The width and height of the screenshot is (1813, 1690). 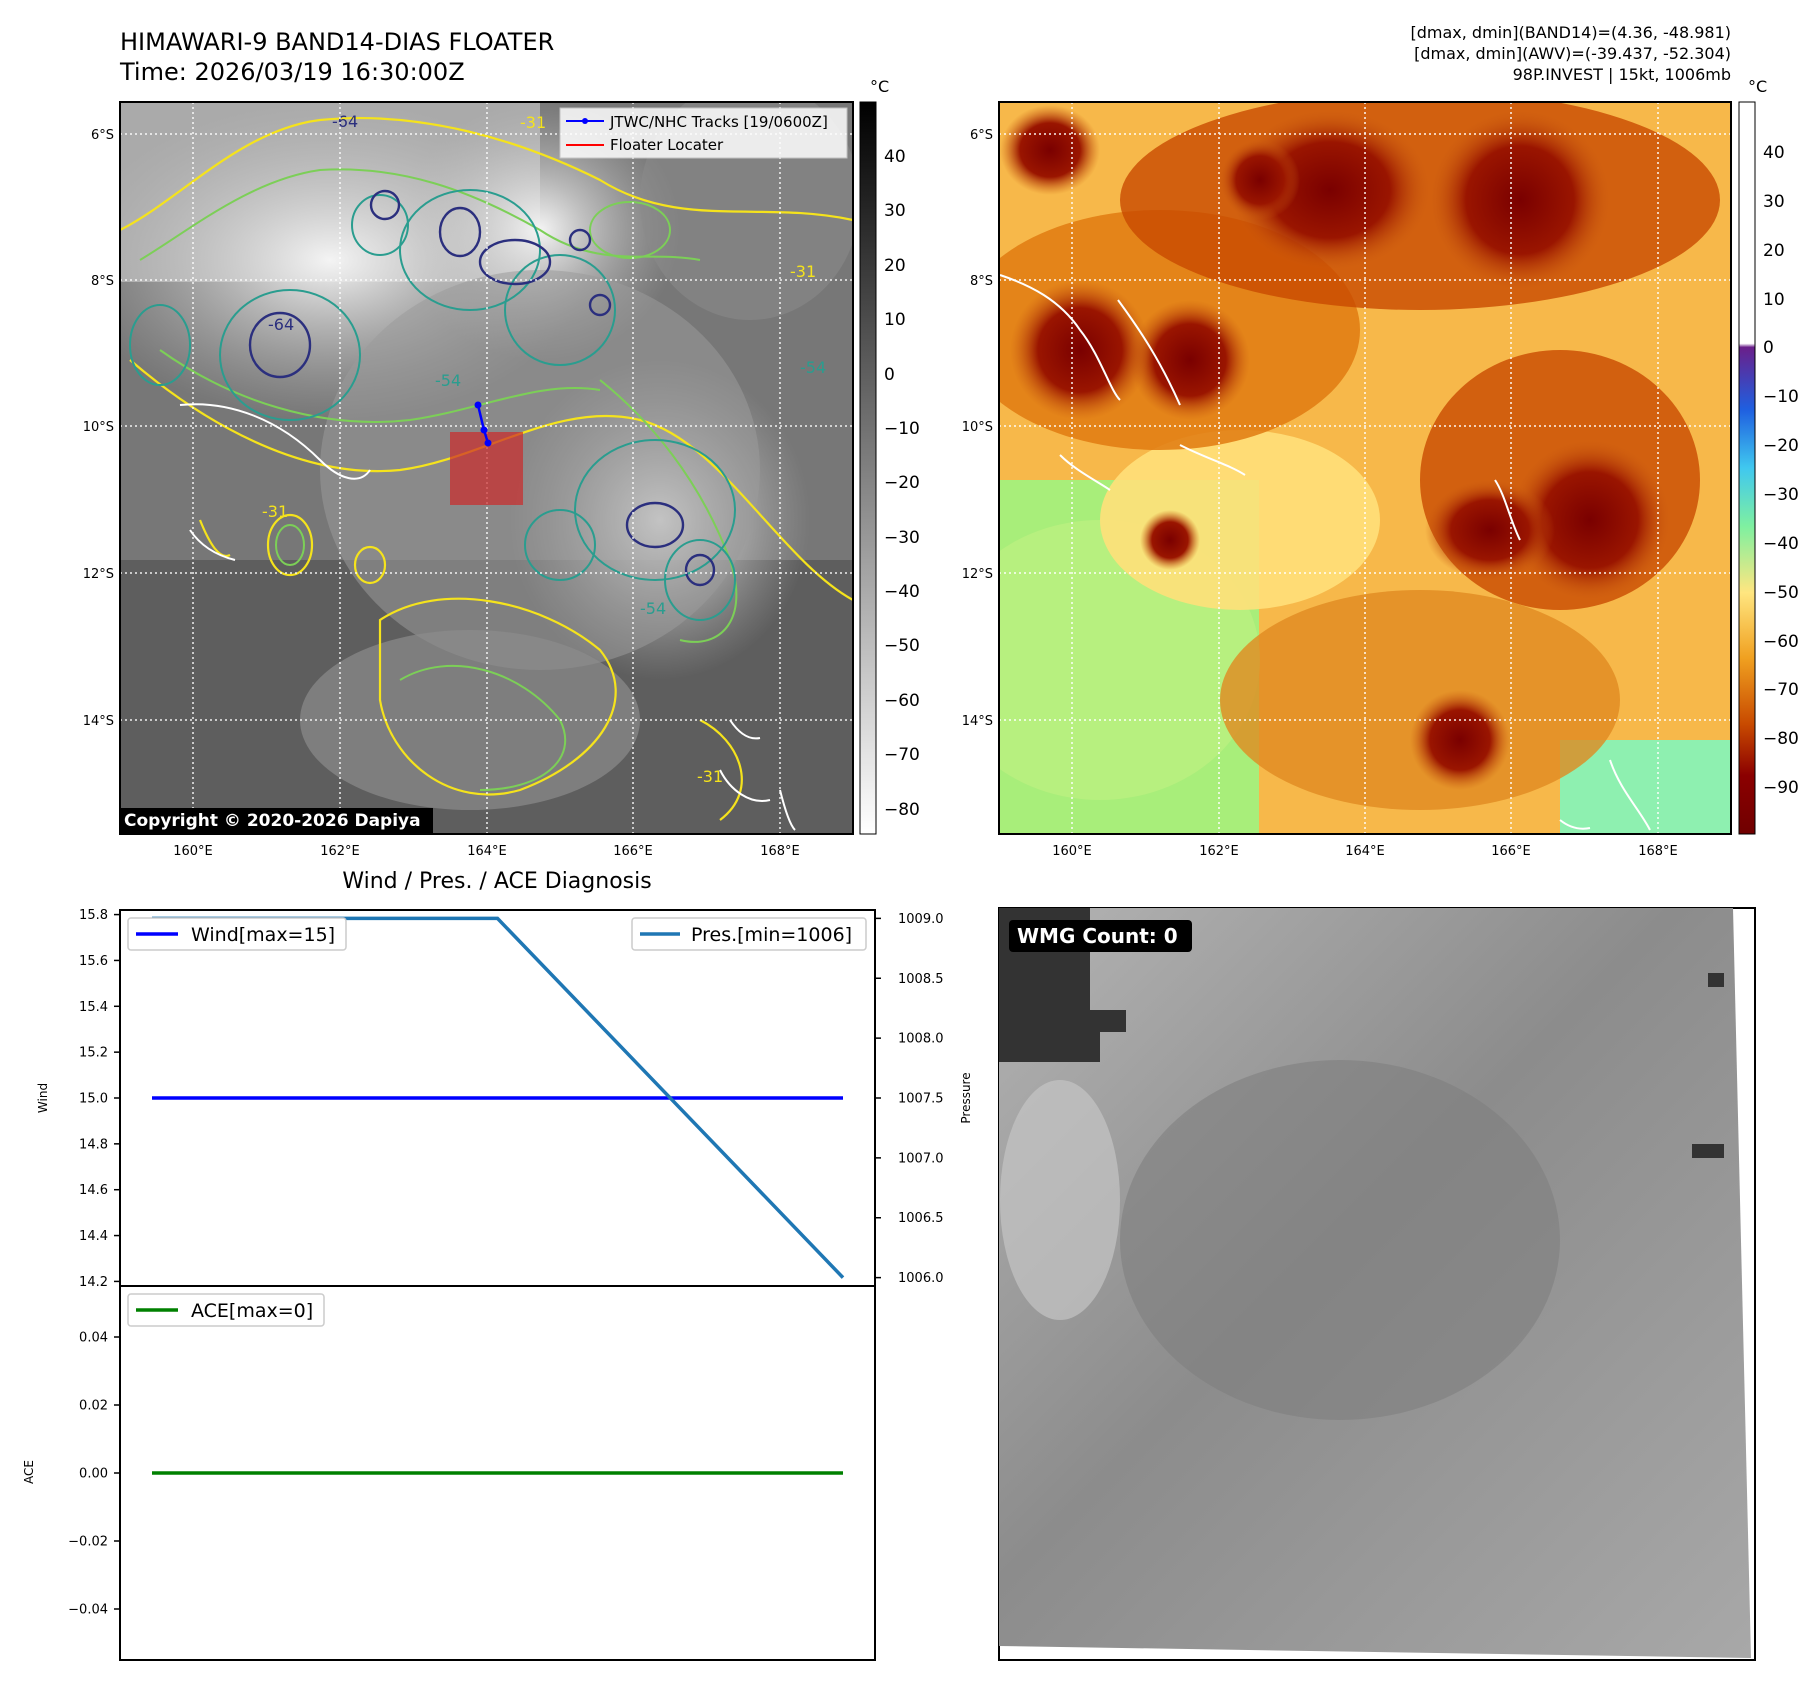 What do you see at coordinates (1781, 690) in the screenshot?
I see `colorbar-tick: −70` at bounding box center [1781, 690].